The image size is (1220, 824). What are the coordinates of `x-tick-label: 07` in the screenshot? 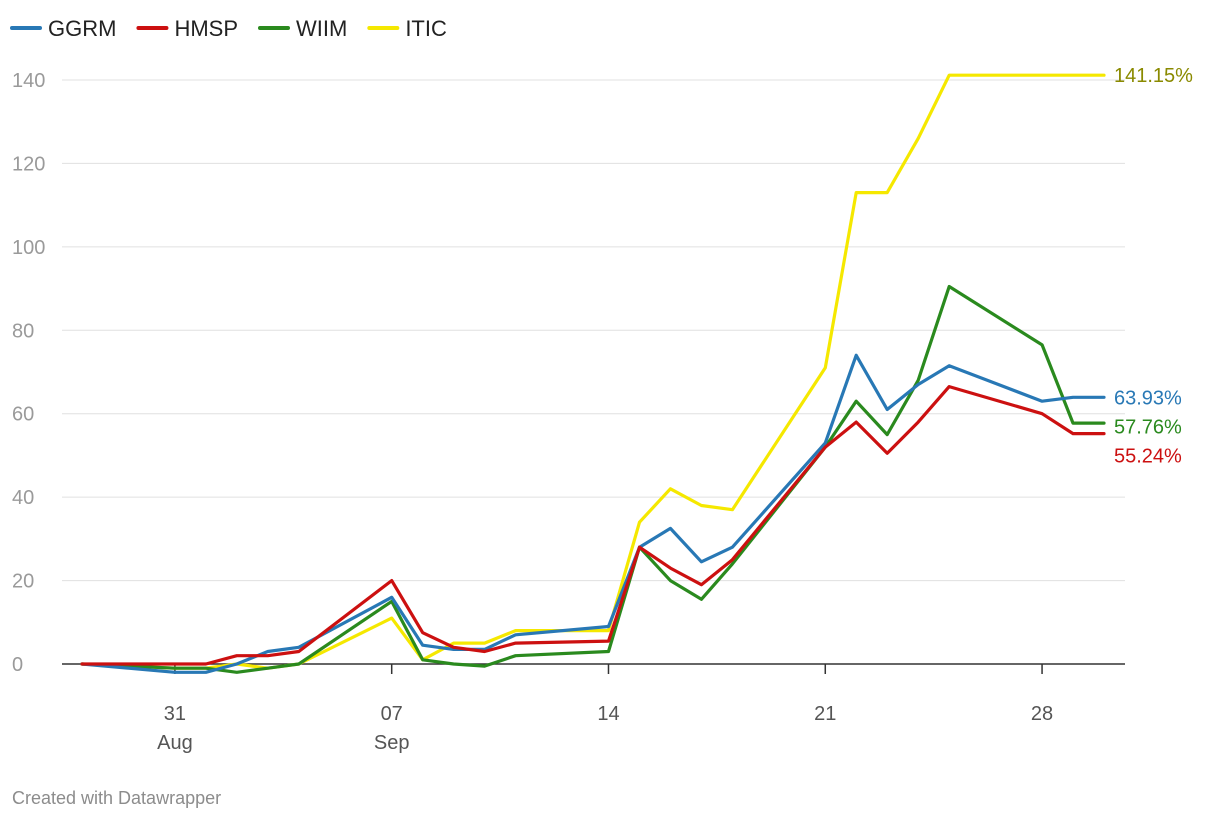 It's located at (392, 714).